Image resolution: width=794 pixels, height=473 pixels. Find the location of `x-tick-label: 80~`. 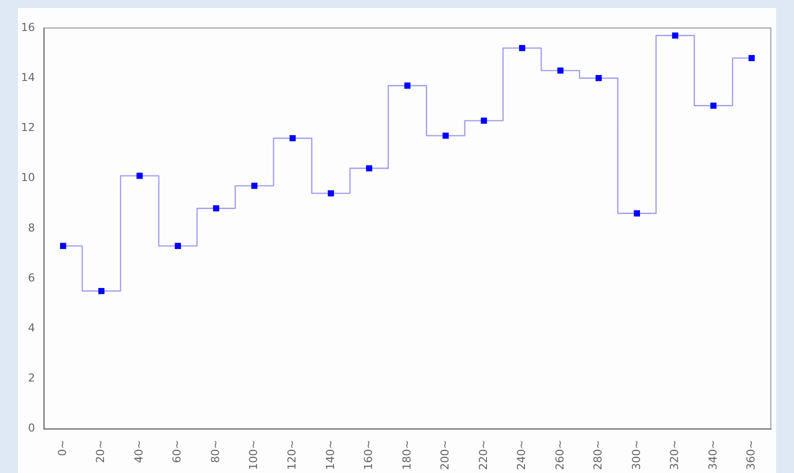

x-tick-label: 80~ is located at coordinates (215, 452).